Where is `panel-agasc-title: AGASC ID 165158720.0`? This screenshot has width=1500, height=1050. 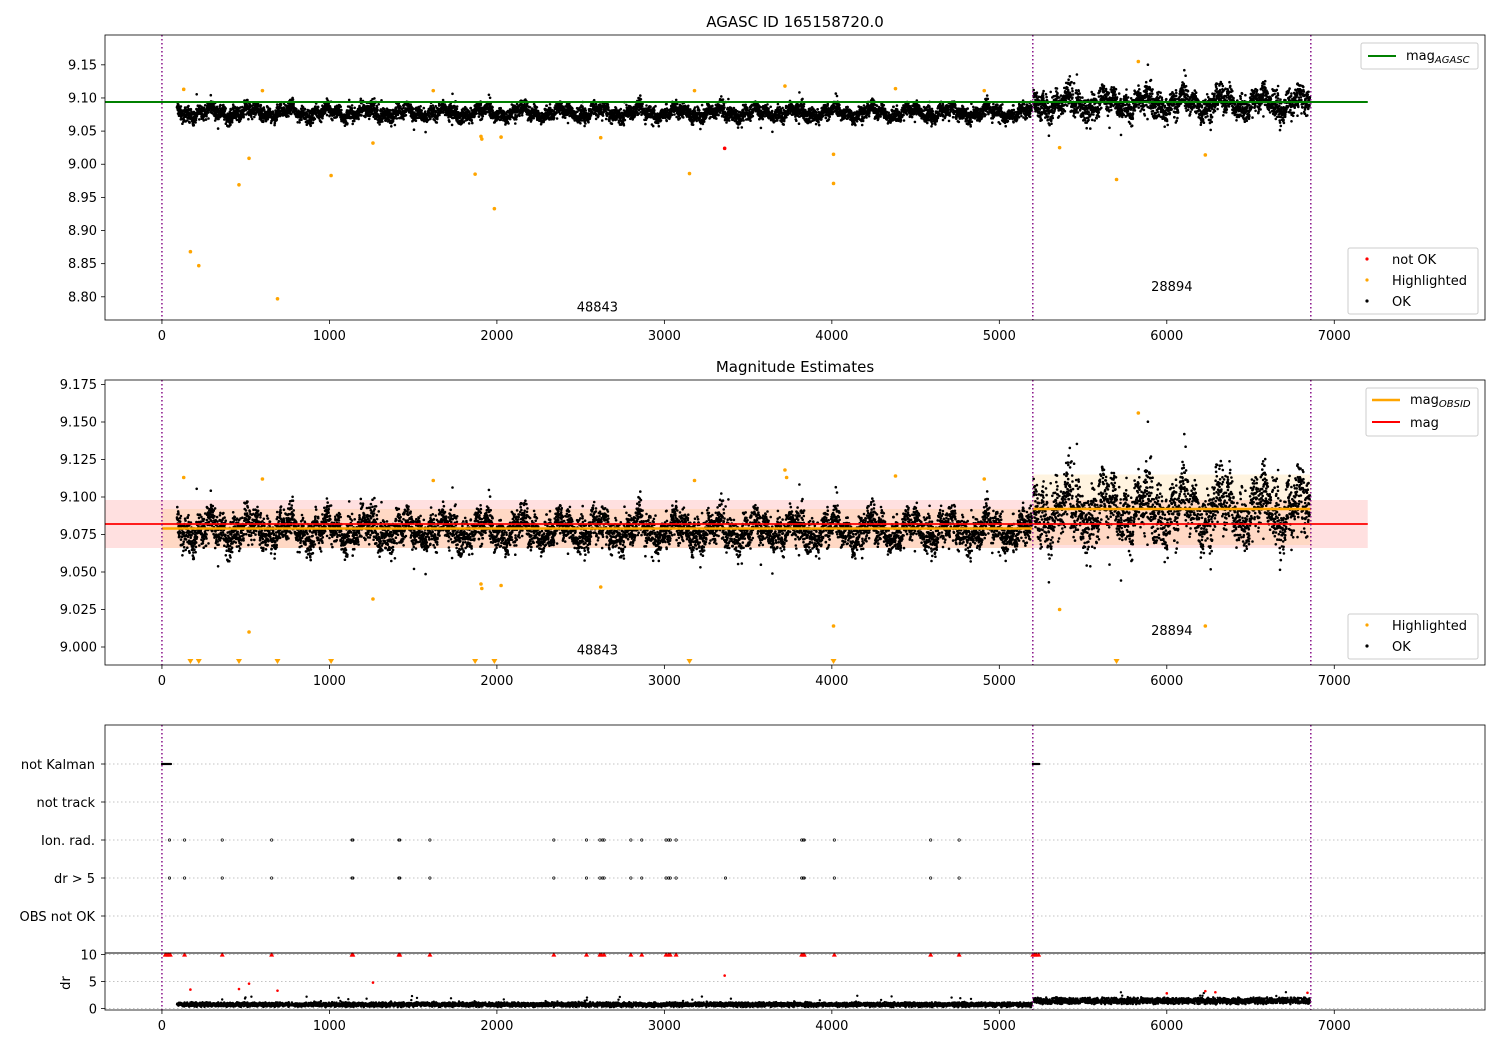 panel-agasc-title: AGASC ID 165158720.0 is located at coordinates (795, 22).